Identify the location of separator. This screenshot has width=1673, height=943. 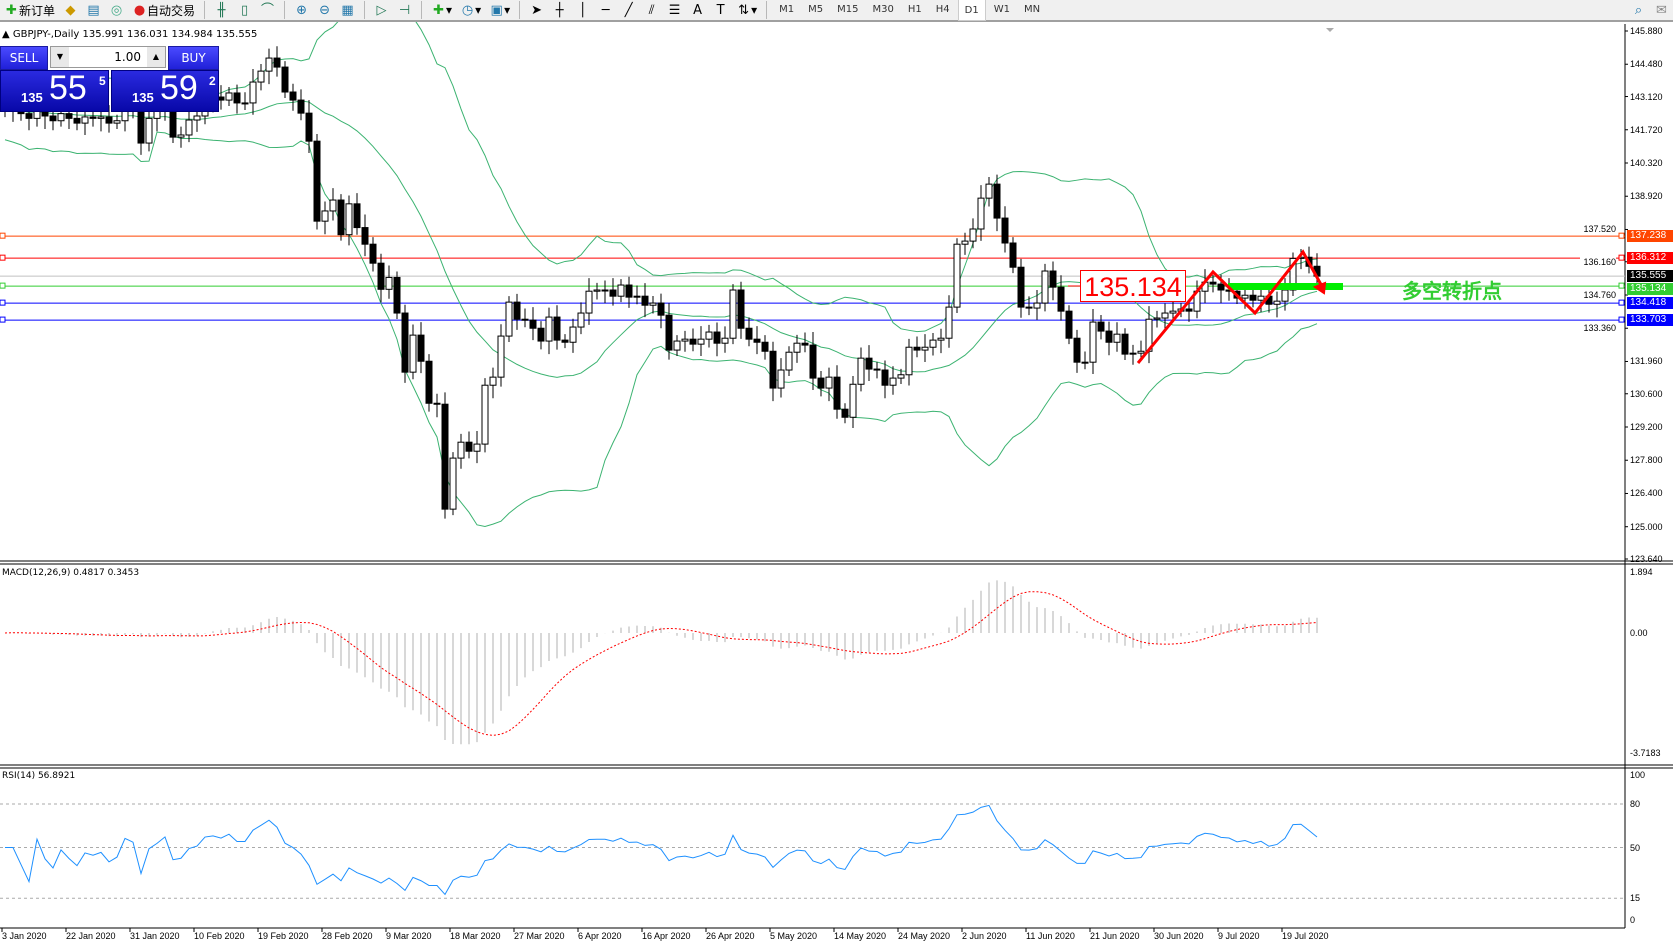
(205, 10).